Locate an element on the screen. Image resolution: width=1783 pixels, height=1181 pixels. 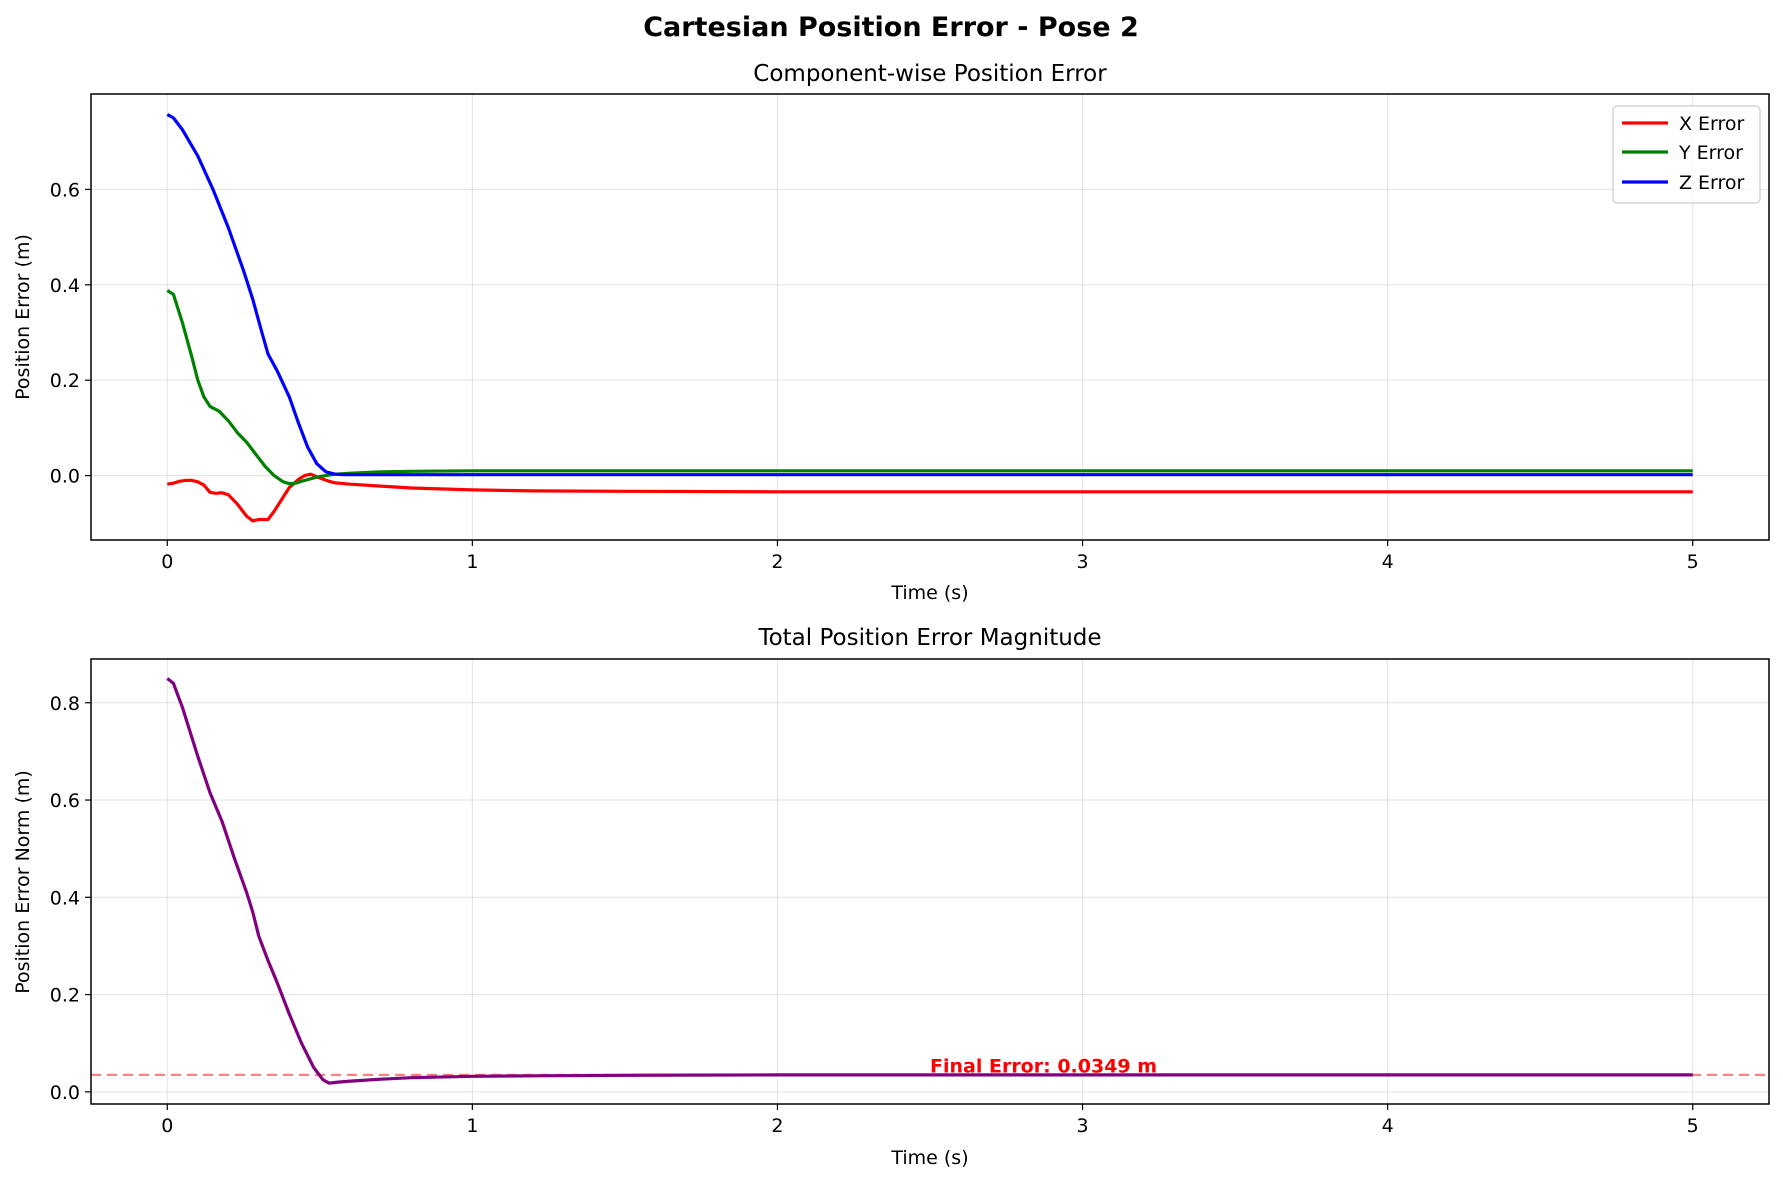
chart-bottom-y-ticks: 0.0 0.2 0.4 0.6 0.8 is located at coordinates (70, 898).